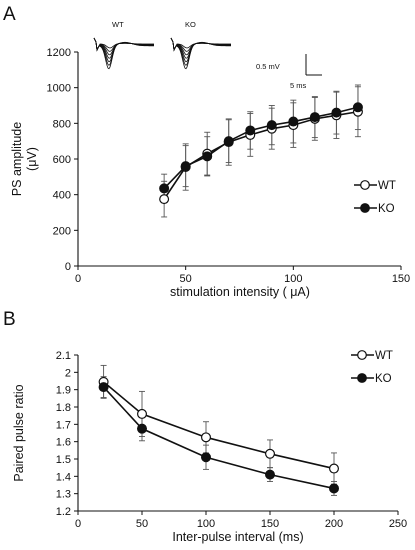  I want to click on y-tick-label: 800, so click(62, 124).